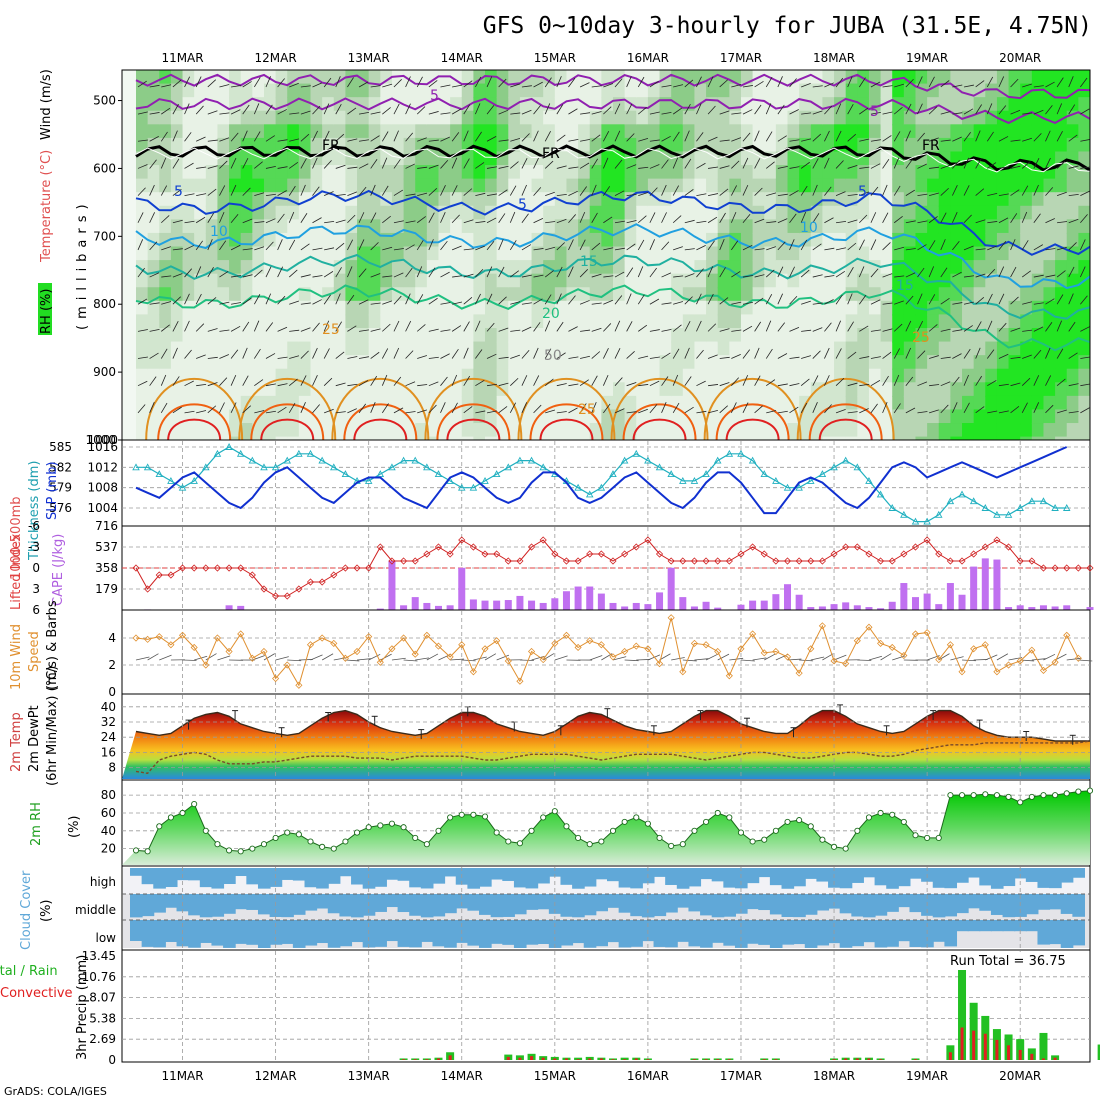 The image size is (1100, 1100). Describe the element at coordinates (45, 309) in the screenshot. I see `rh-legend-swatch` at that location.